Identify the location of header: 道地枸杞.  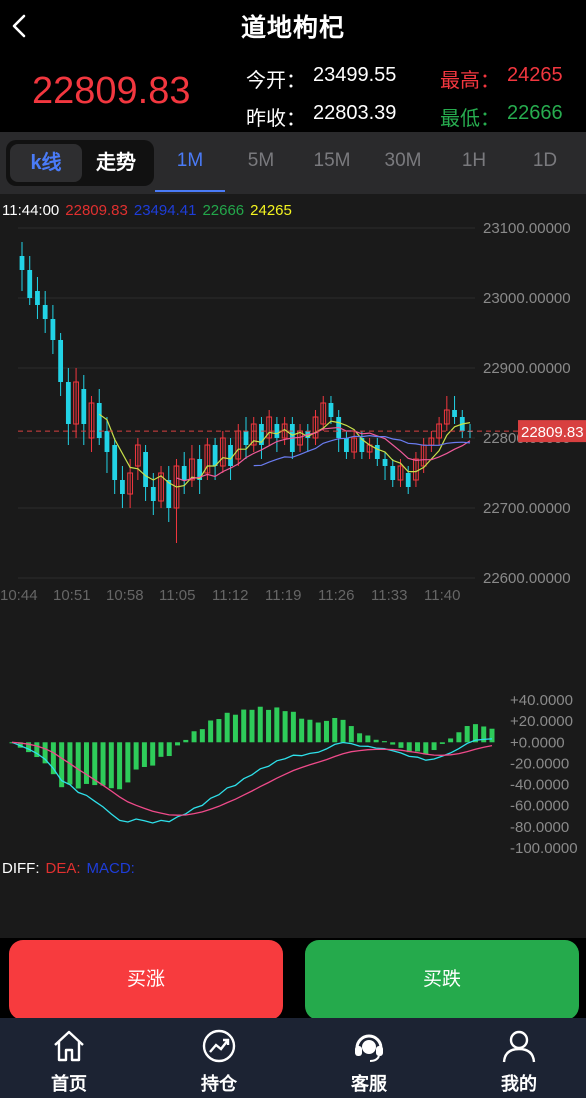
(293, 26).